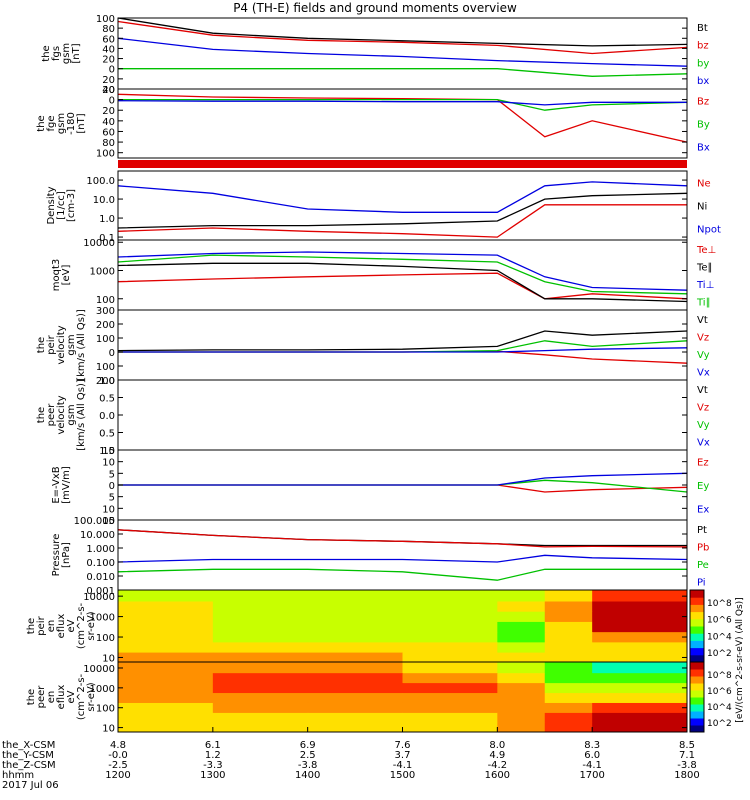 Image resolution: width=750 pixels, height=800 pixels. I want to click on y-tick-label: 5, so click(112, 498).